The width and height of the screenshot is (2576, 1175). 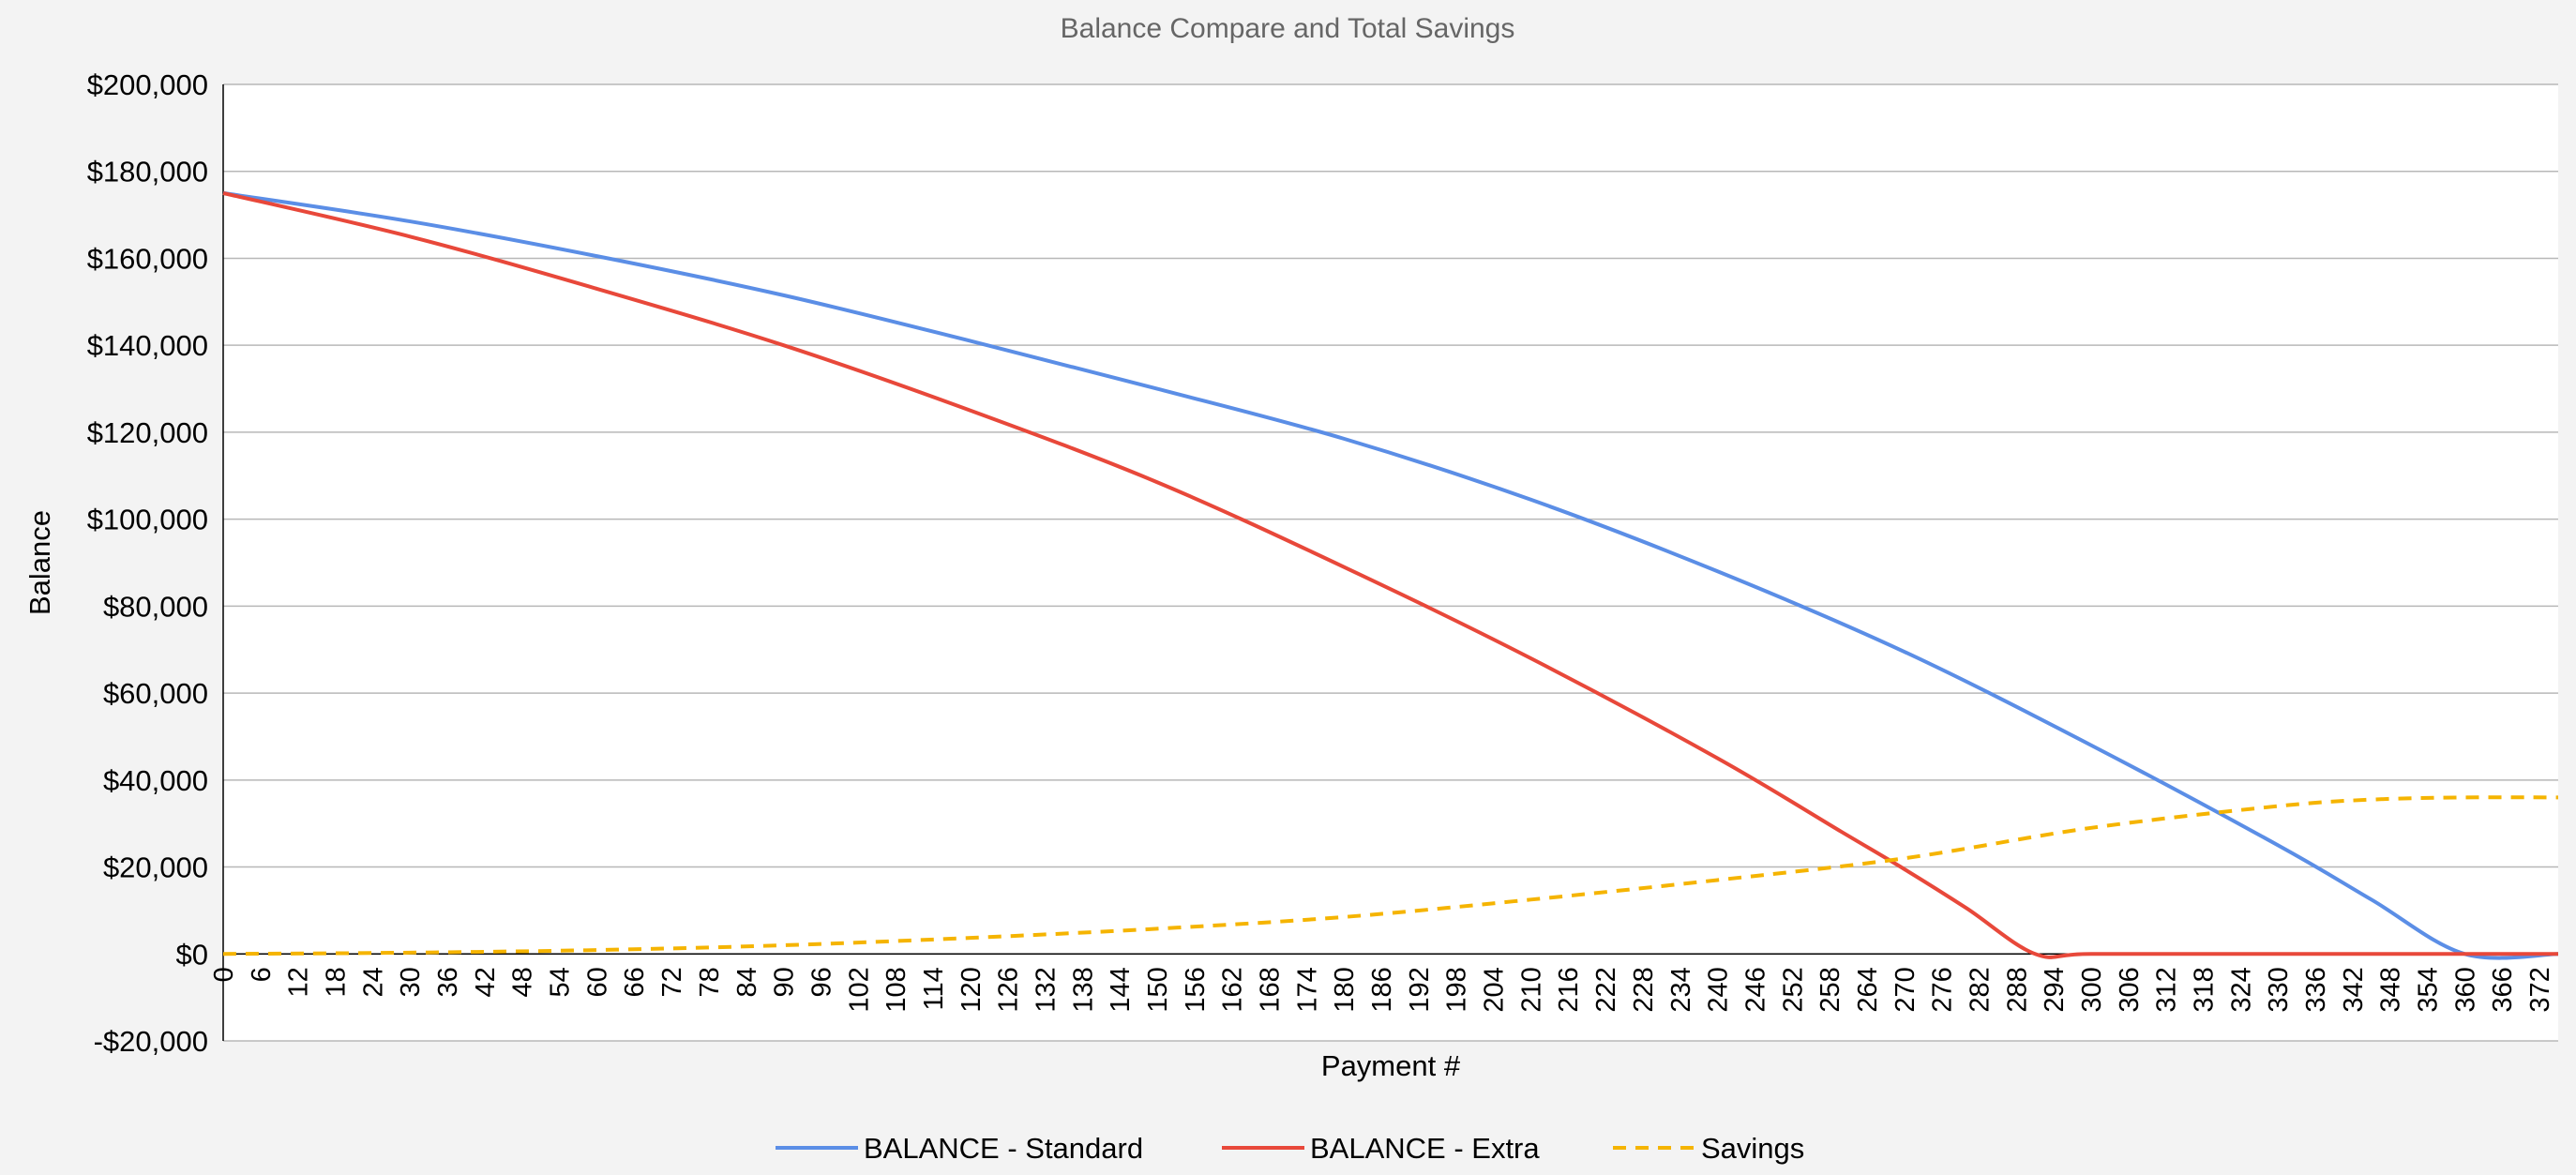 What do you see at coordinates (934, 988) in the screenshot?
I see `x-tick-label: 114` at bounding box center [934, 988].